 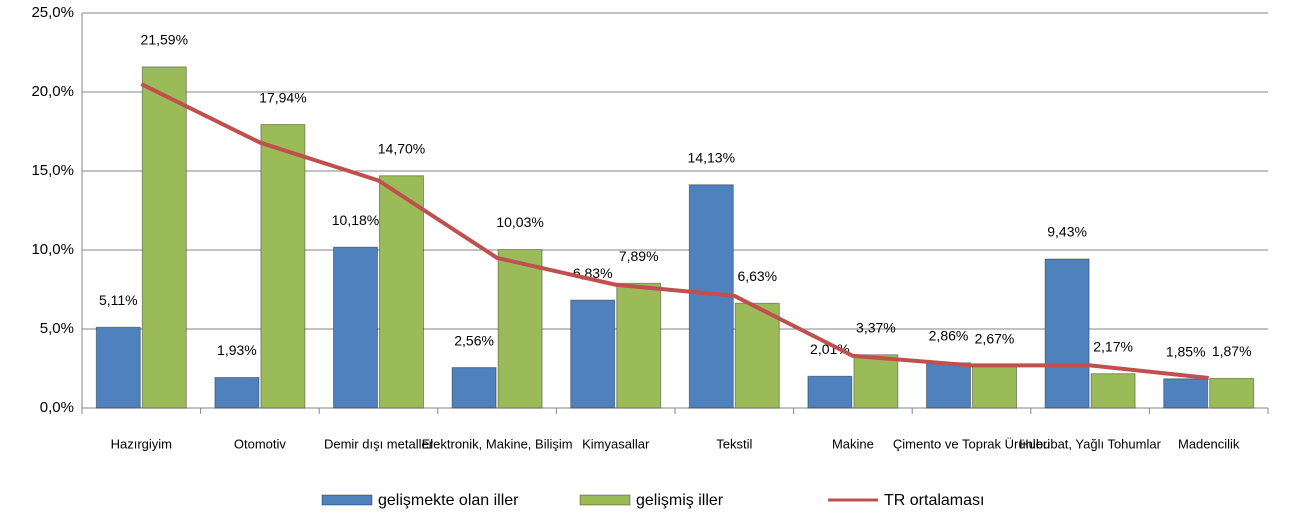 What do you see at coordinates (118, 300) in the screenshot?
I see `data-label: 5,11%` at bounding box center [118, 300].